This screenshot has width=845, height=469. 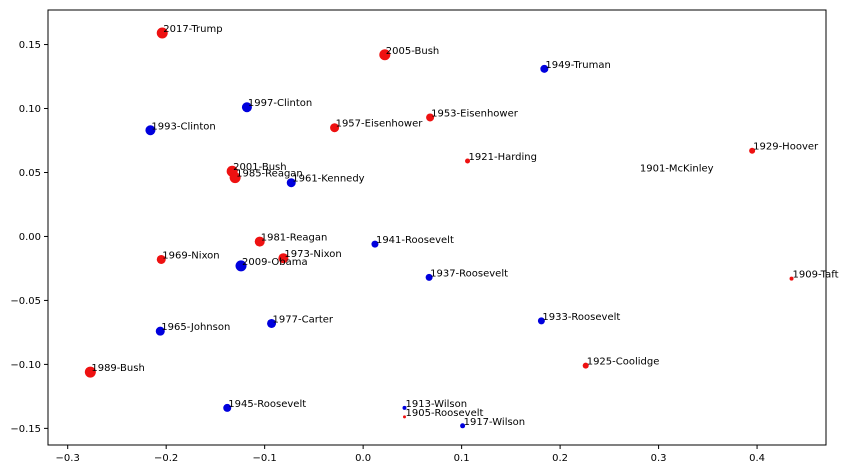 I want to click on point-label: 1965-Johnson, so click(x=195, y=327).